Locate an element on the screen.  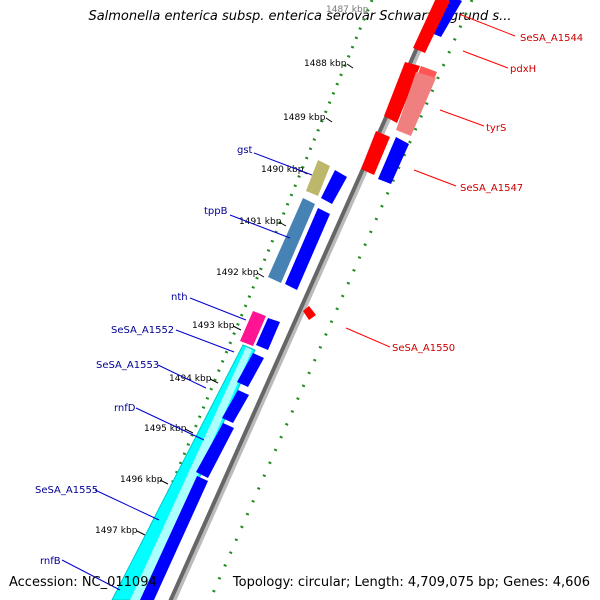
tick-label: 1490 kbp is located at coordinates (282, 170).